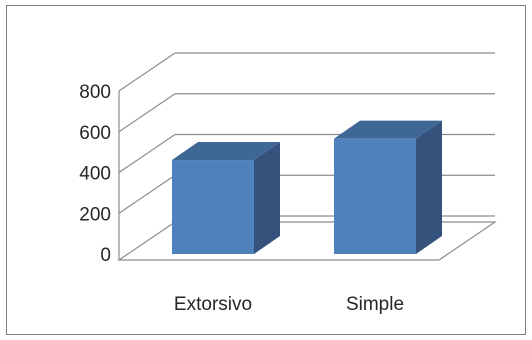  Describe the element at coordinates (375, 304) in the screenshot. I see `x-category-label: Simple` at that location.